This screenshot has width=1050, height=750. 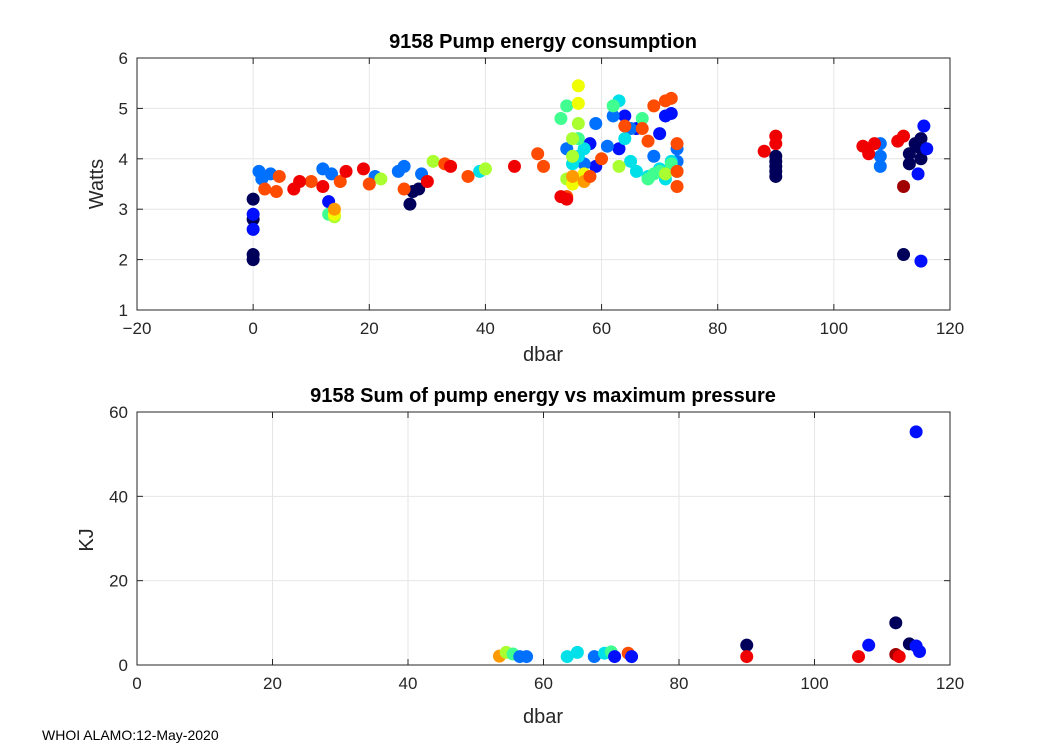 I want to click on plot2-x-tick-label: 120, so click(x=950, y=683).